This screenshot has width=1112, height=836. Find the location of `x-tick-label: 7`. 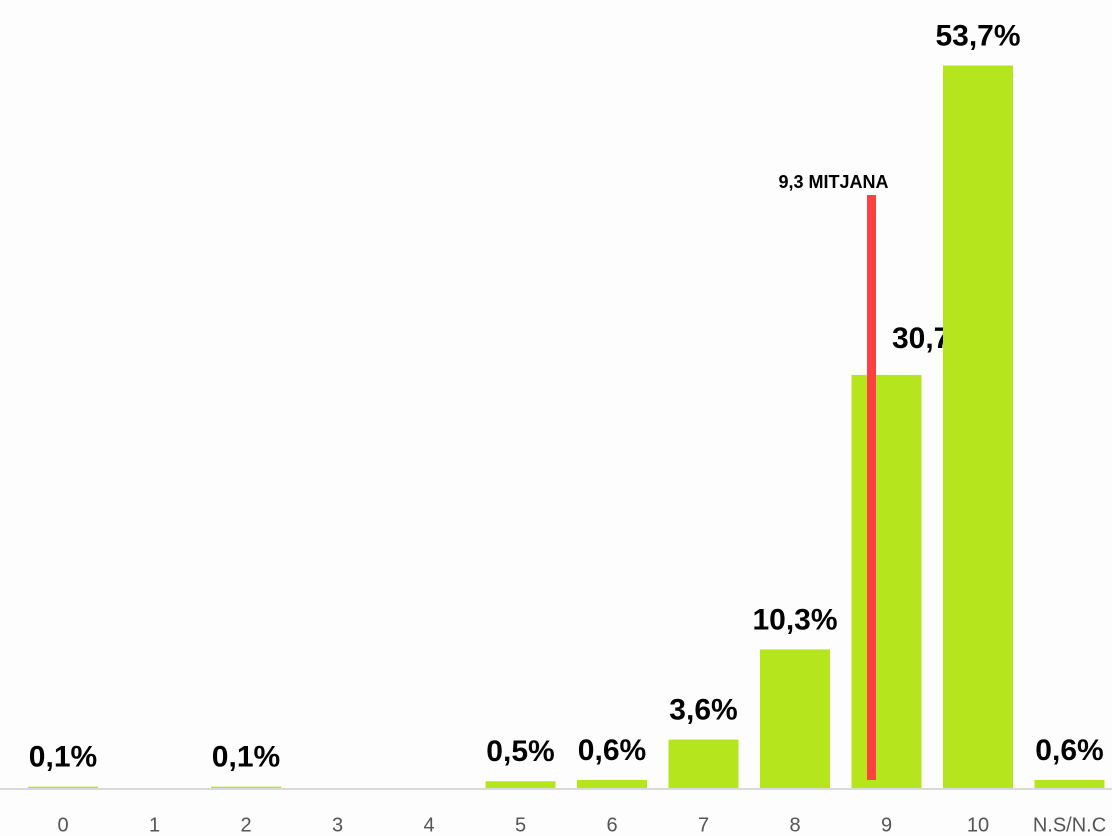

x-tick-label: 7 is located at coordinates (703, 825).